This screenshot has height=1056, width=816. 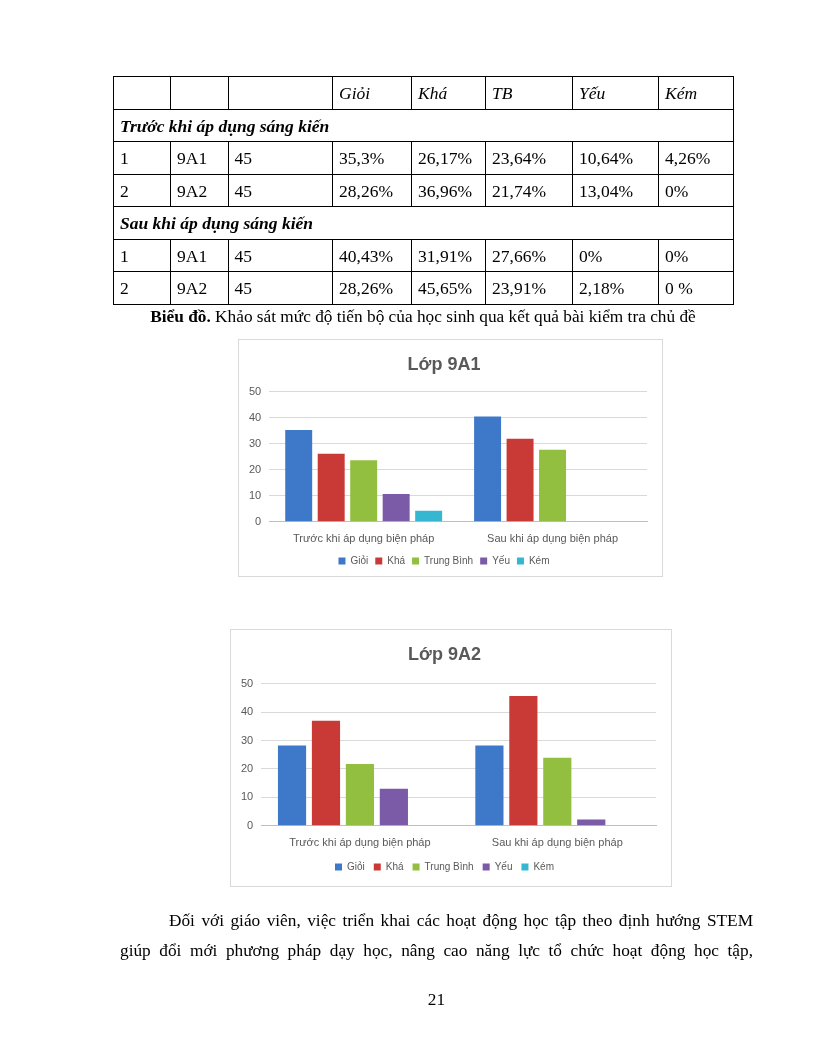 I want to click on text: 0 %, so click(x=679, y=288).